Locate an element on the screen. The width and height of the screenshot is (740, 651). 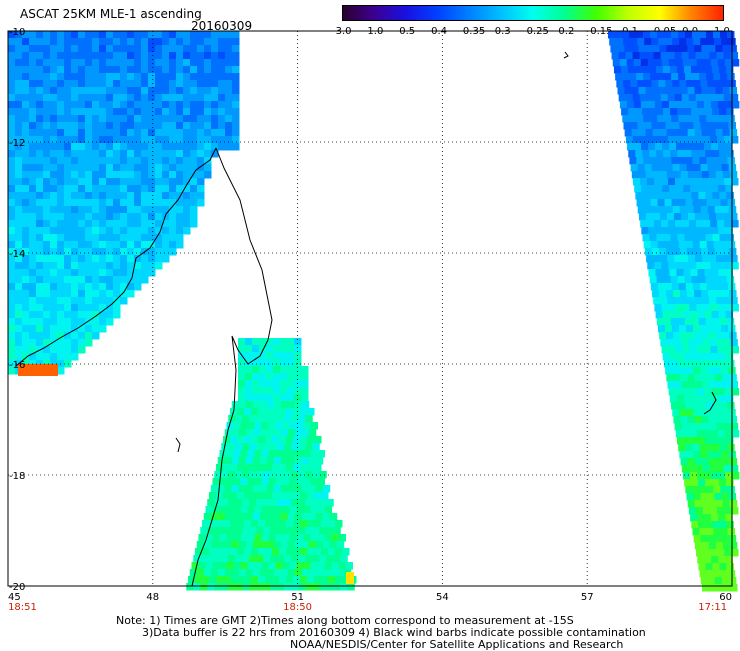
x-tick-label: 51 is located at coordinates (297, 597).